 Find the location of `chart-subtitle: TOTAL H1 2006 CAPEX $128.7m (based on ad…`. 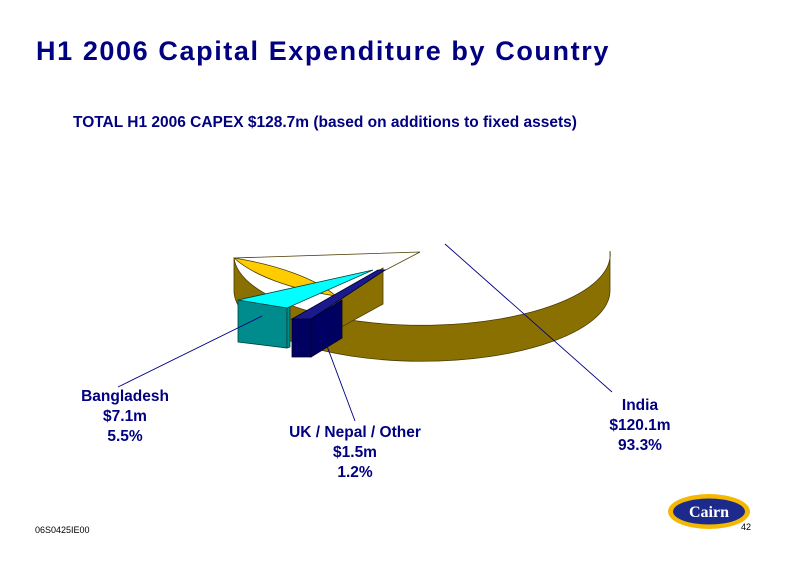

chart-subtitle: TOTAL H1 2006 CAPEX $128.7m (based on ad… is located at coordinates (325, 122).